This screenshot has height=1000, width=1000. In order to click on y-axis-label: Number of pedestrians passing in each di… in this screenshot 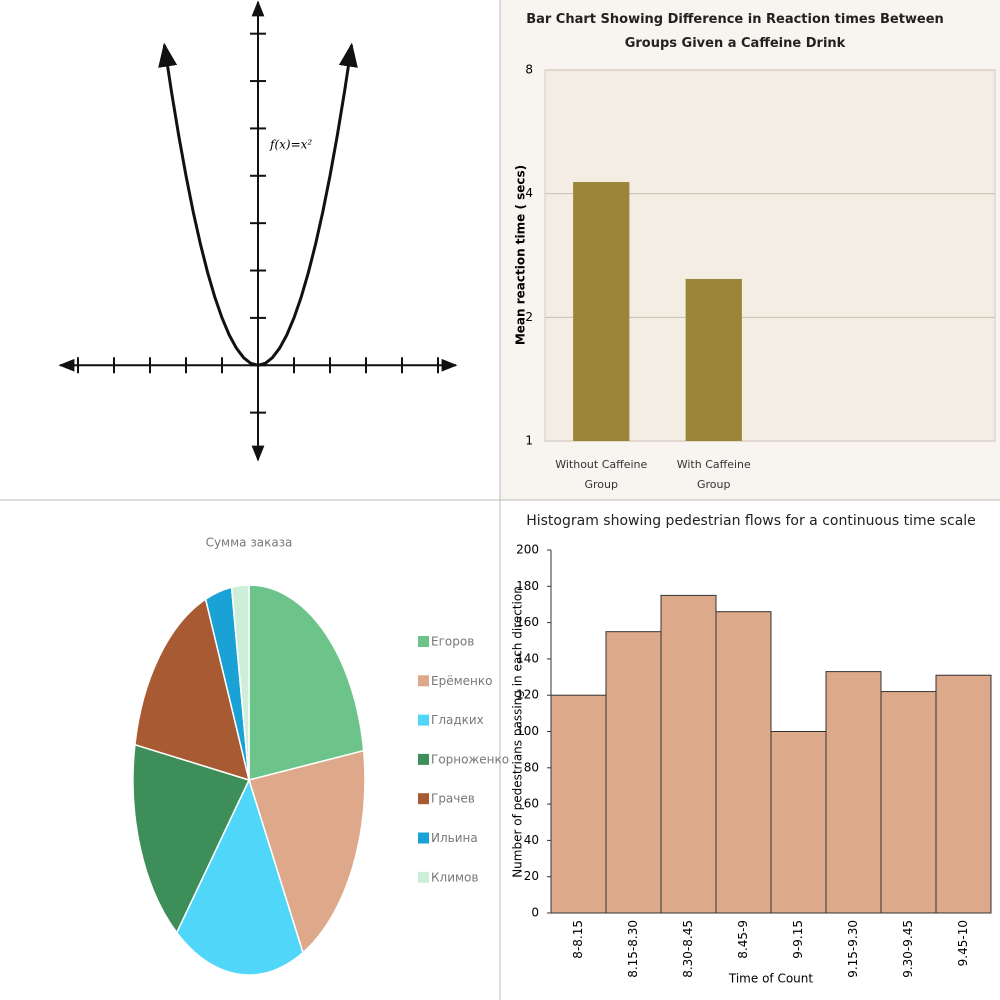, I will do `click(518, 732)`.